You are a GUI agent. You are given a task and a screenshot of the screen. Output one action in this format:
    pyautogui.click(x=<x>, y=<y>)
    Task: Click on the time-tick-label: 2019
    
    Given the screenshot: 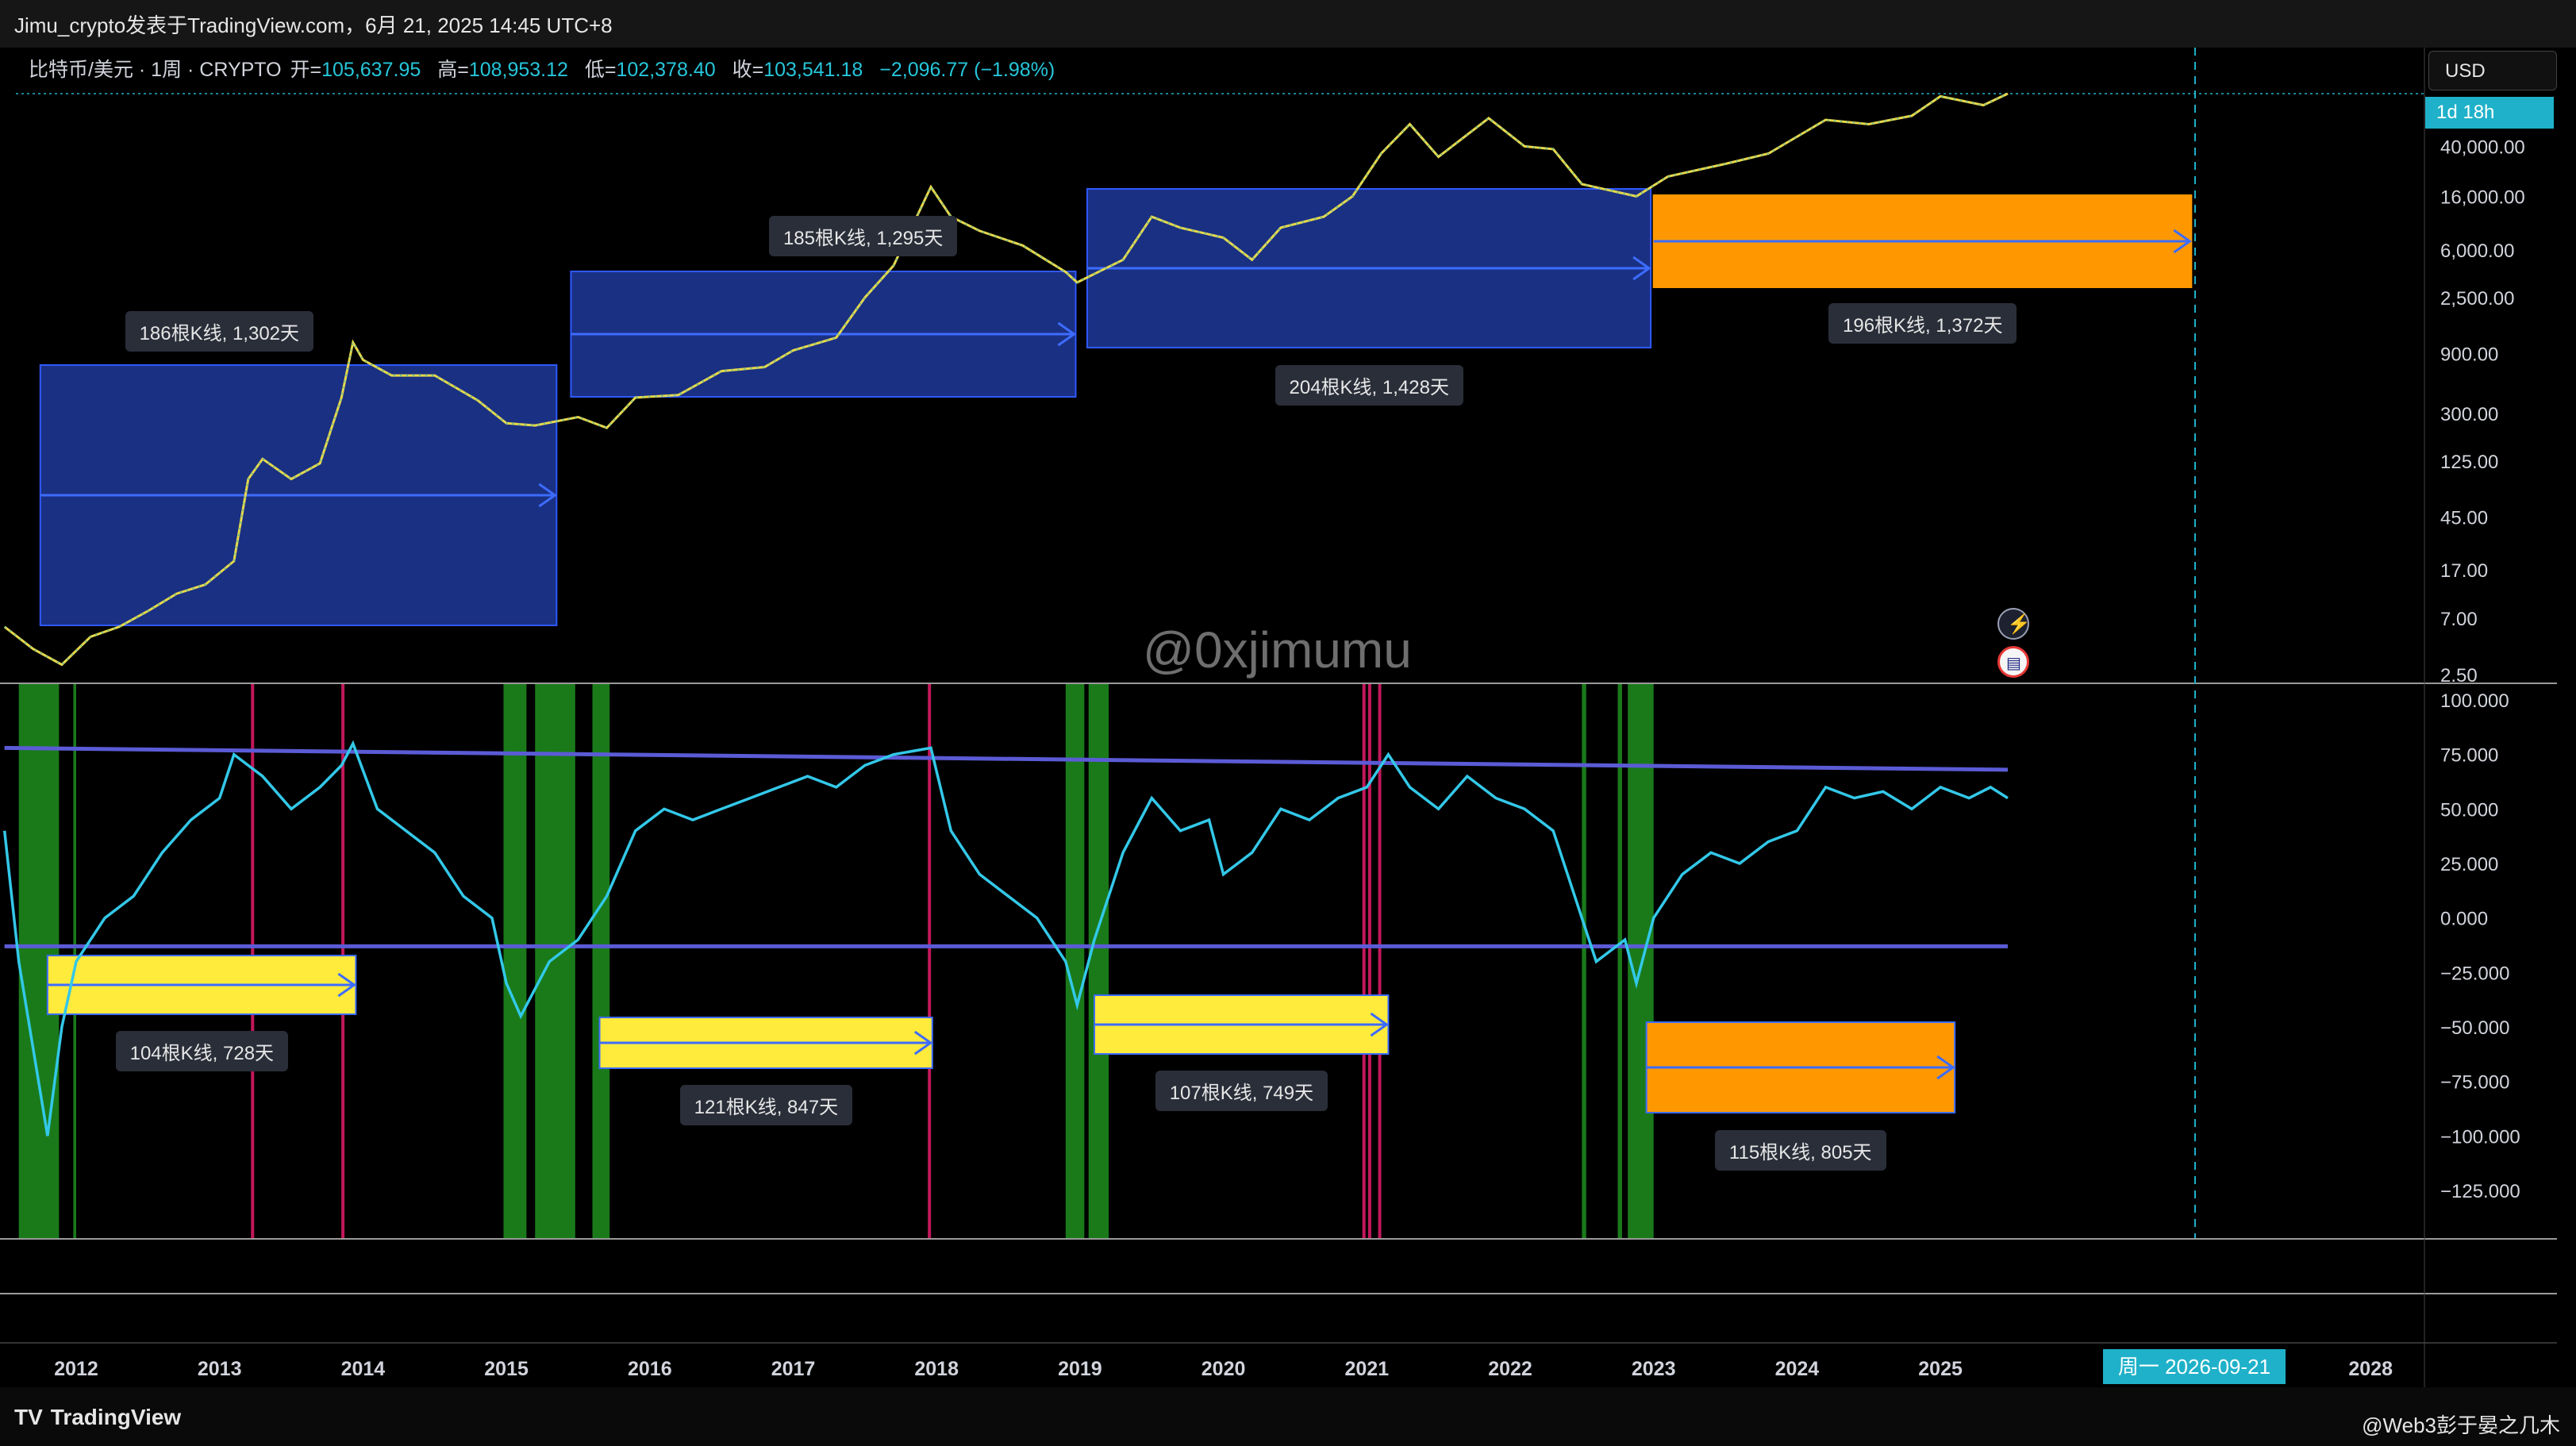 What is the action you would take?
    pyautogui.click(x=1080, y=1369)
    